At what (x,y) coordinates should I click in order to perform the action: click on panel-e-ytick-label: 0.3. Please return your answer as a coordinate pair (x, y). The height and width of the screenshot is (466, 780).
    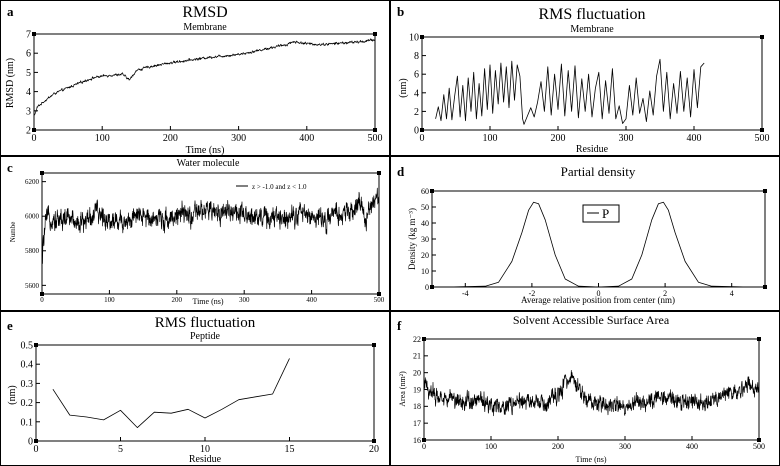
    Looking at the image, I should click on (27, 384).